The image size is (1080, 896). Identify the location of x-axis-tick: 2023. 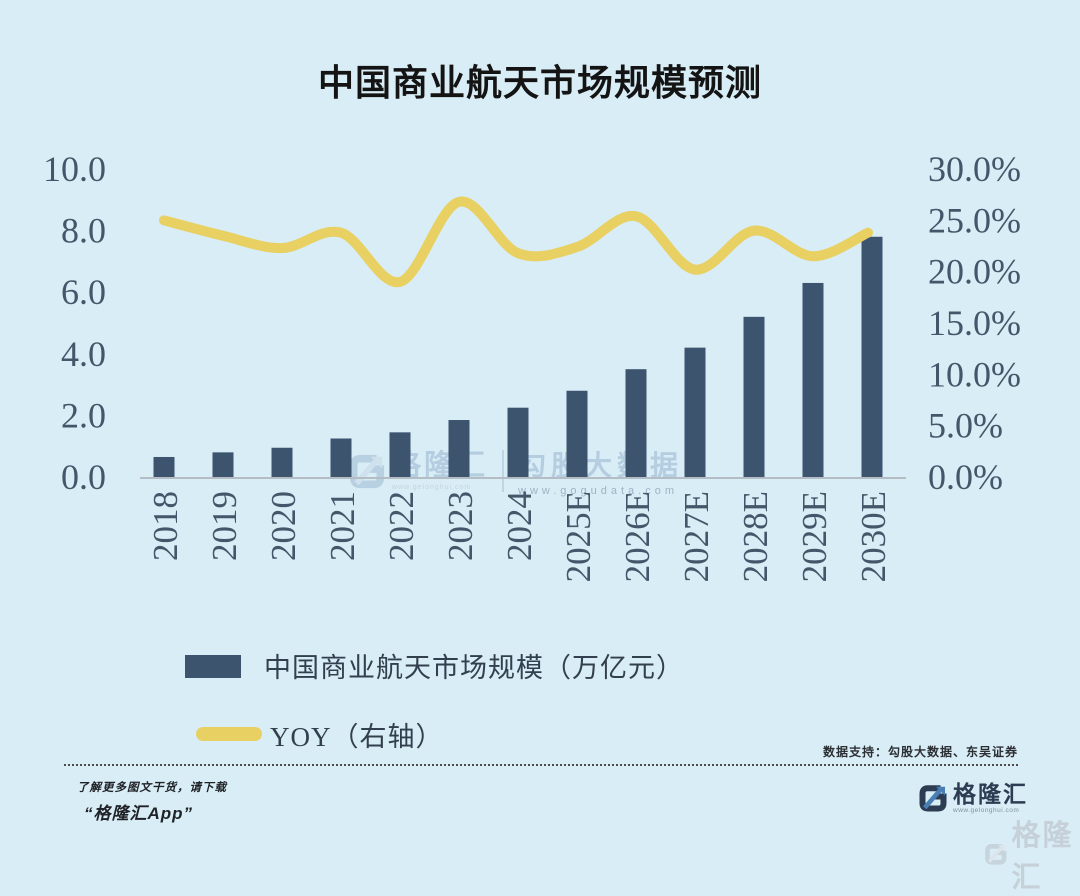
(460, 526).